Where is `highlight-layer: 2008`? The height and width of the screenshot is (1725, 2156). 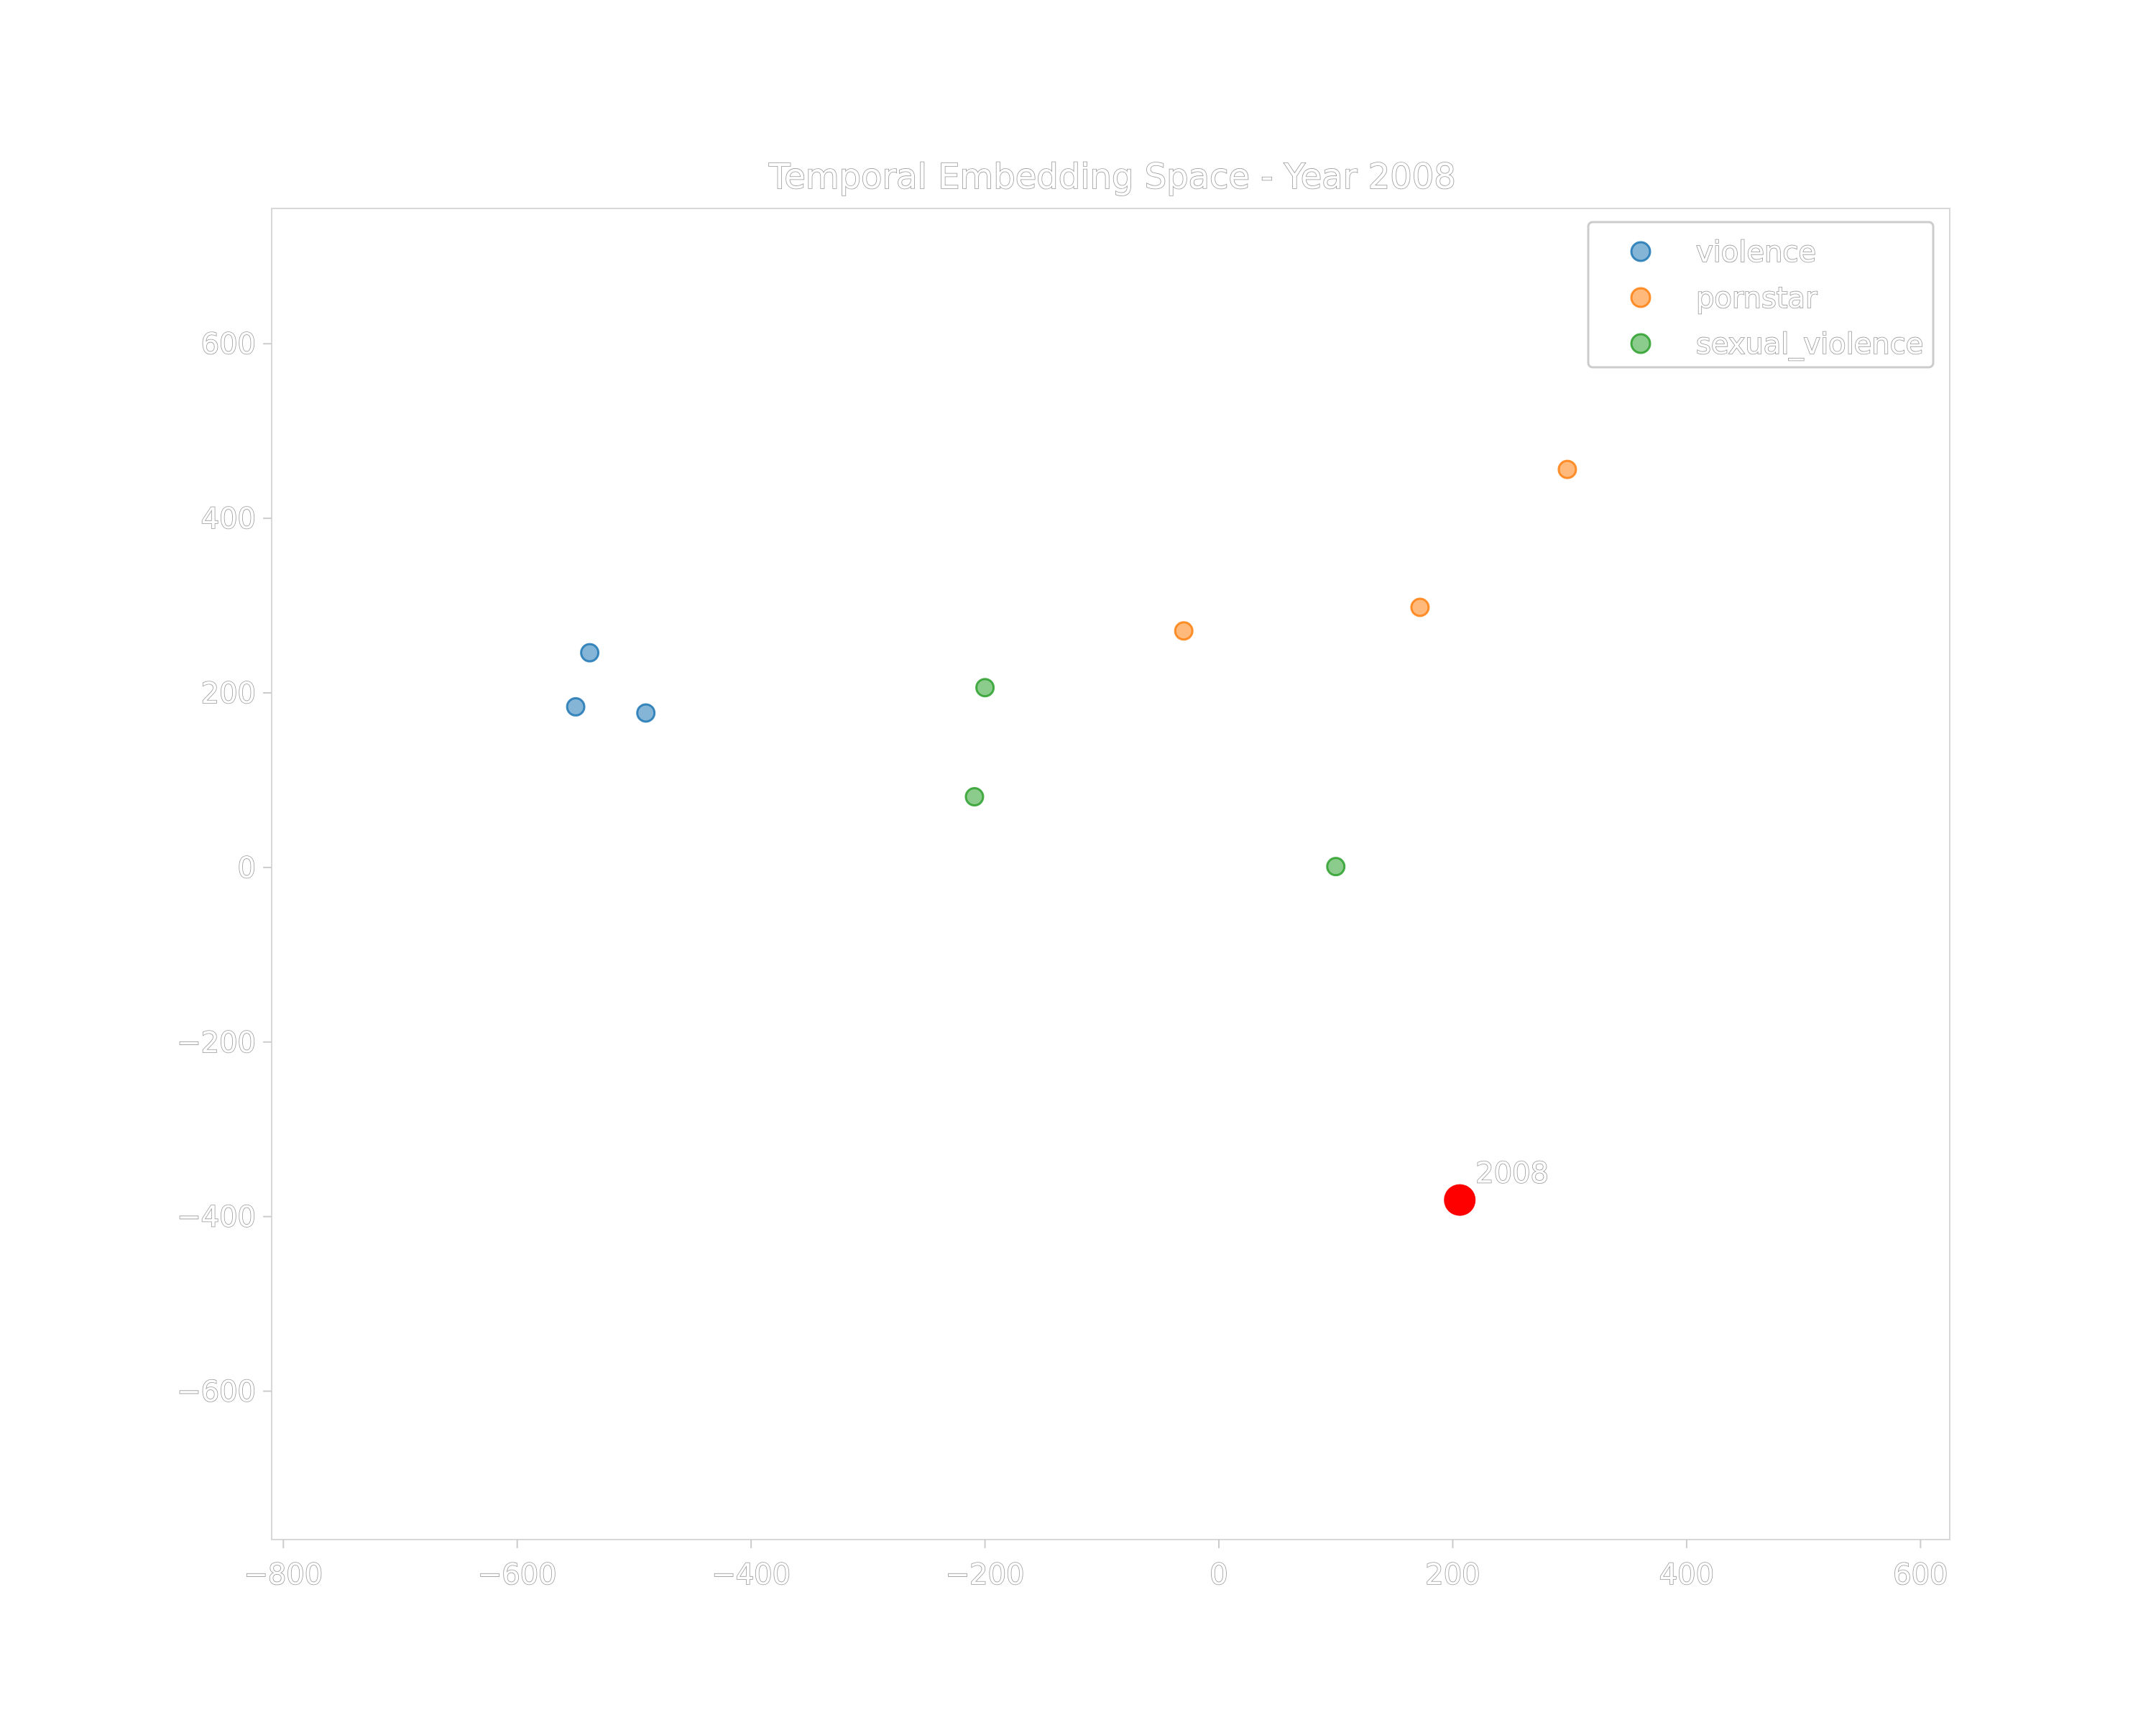
highlight-layer: 2008 is located at coordinates (1497, 1186).